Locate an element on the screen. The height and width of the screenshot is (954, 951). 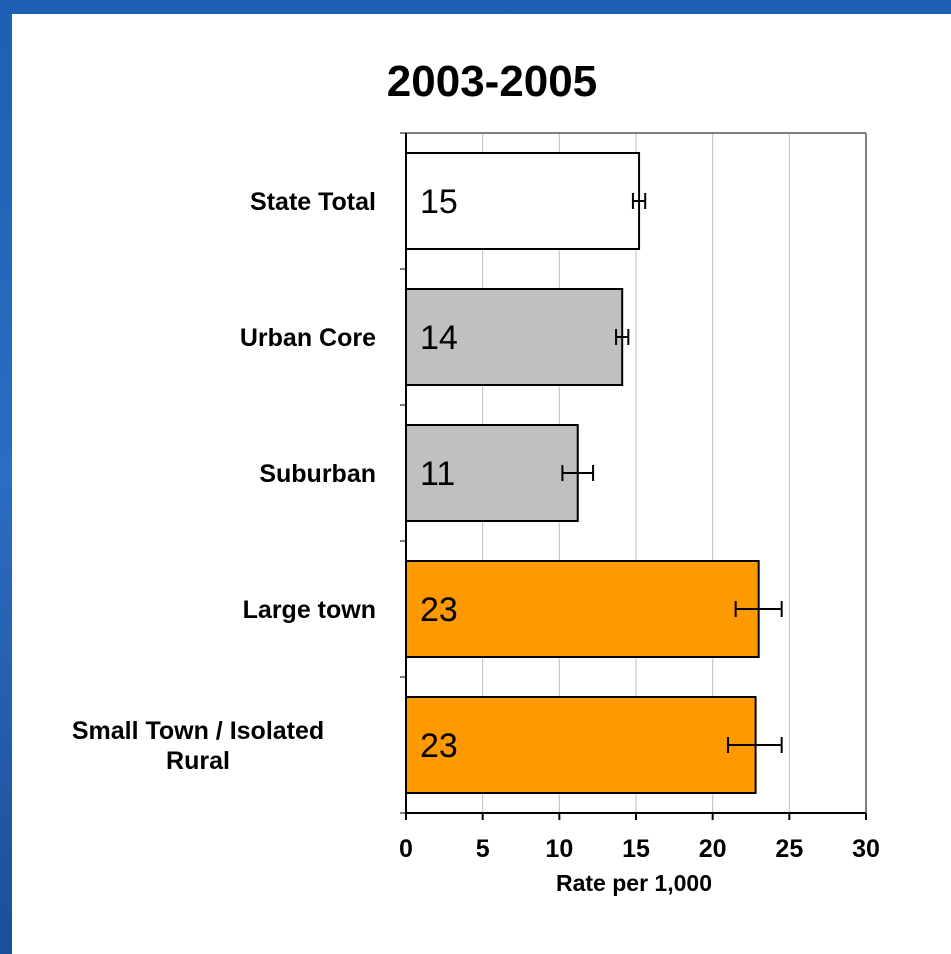
category-label-3: Large town is located at coordinates (309, 610).